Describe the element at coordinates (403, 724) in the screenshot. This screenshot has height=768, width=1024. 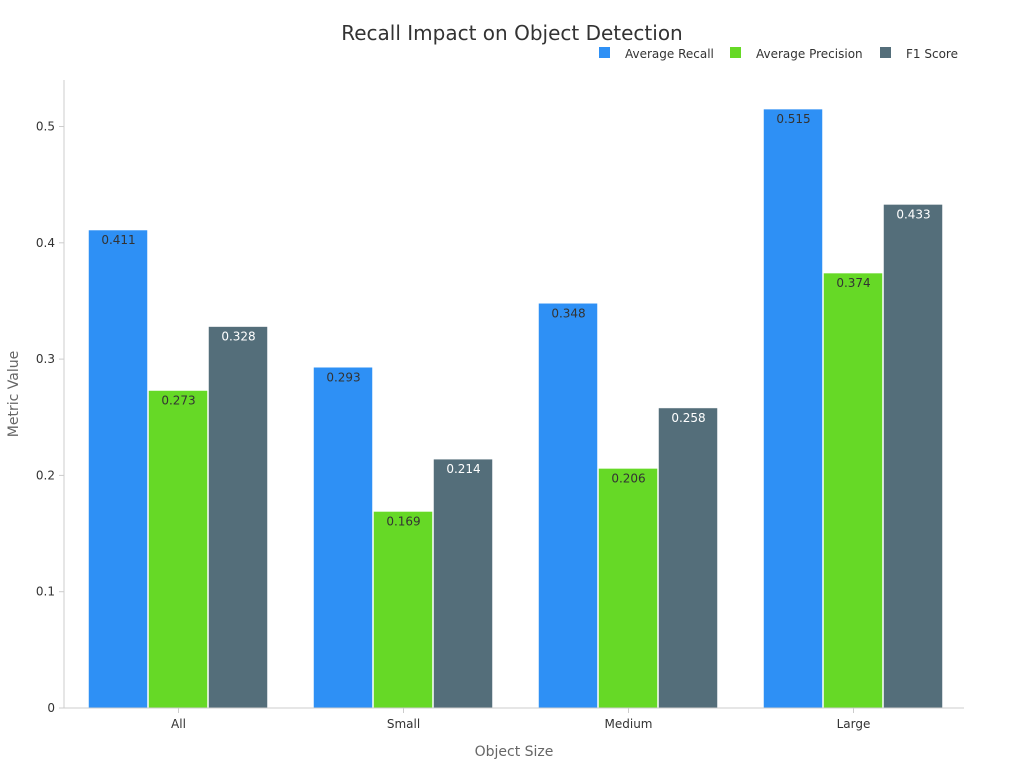
I see `x-tick-label: Small` at that location.